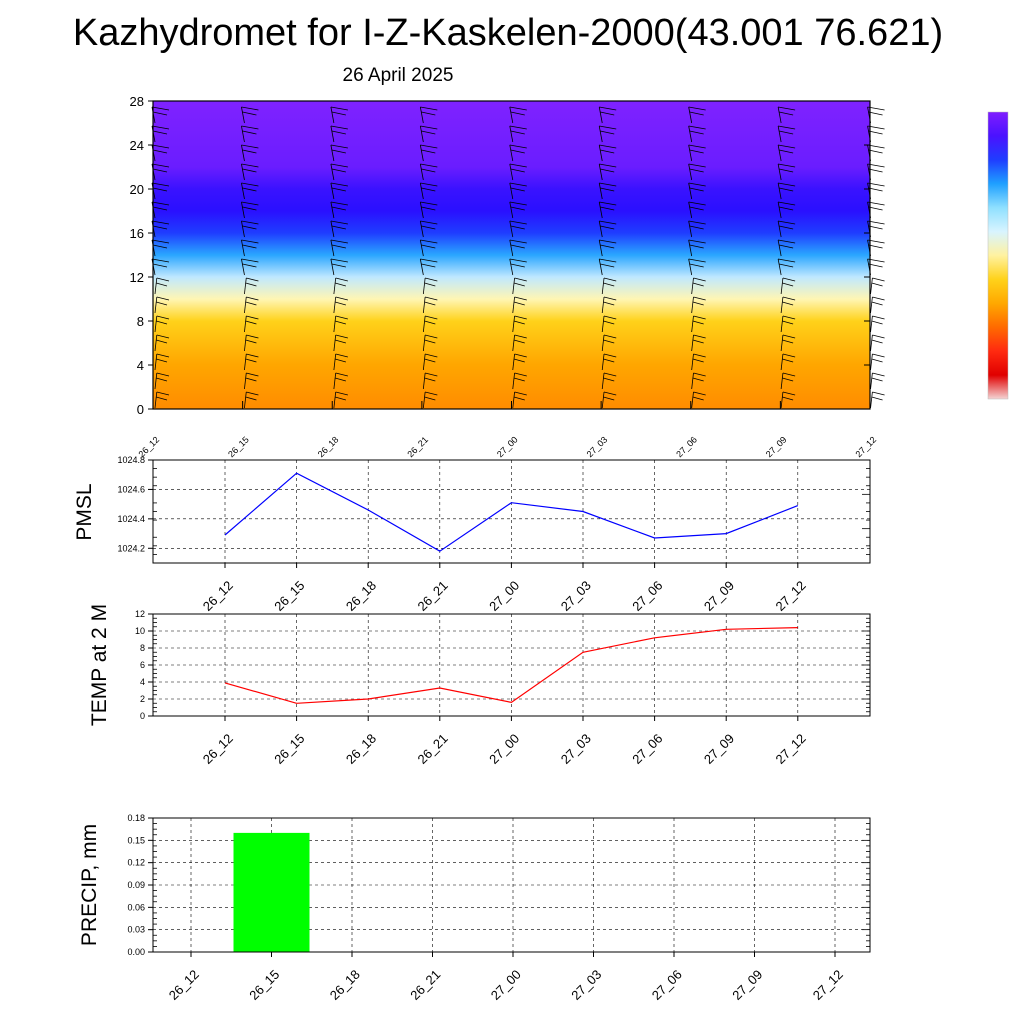 Image resolution: width=1024 pixels, height=1024 pixels. I want to click on y-tick-label: 8, so click(142, 648).